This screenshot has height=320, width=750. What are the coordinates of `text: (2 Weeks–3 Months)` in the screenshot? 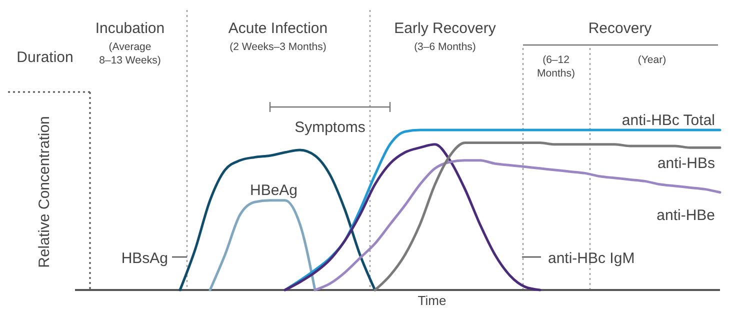 It's located at (278, 47).